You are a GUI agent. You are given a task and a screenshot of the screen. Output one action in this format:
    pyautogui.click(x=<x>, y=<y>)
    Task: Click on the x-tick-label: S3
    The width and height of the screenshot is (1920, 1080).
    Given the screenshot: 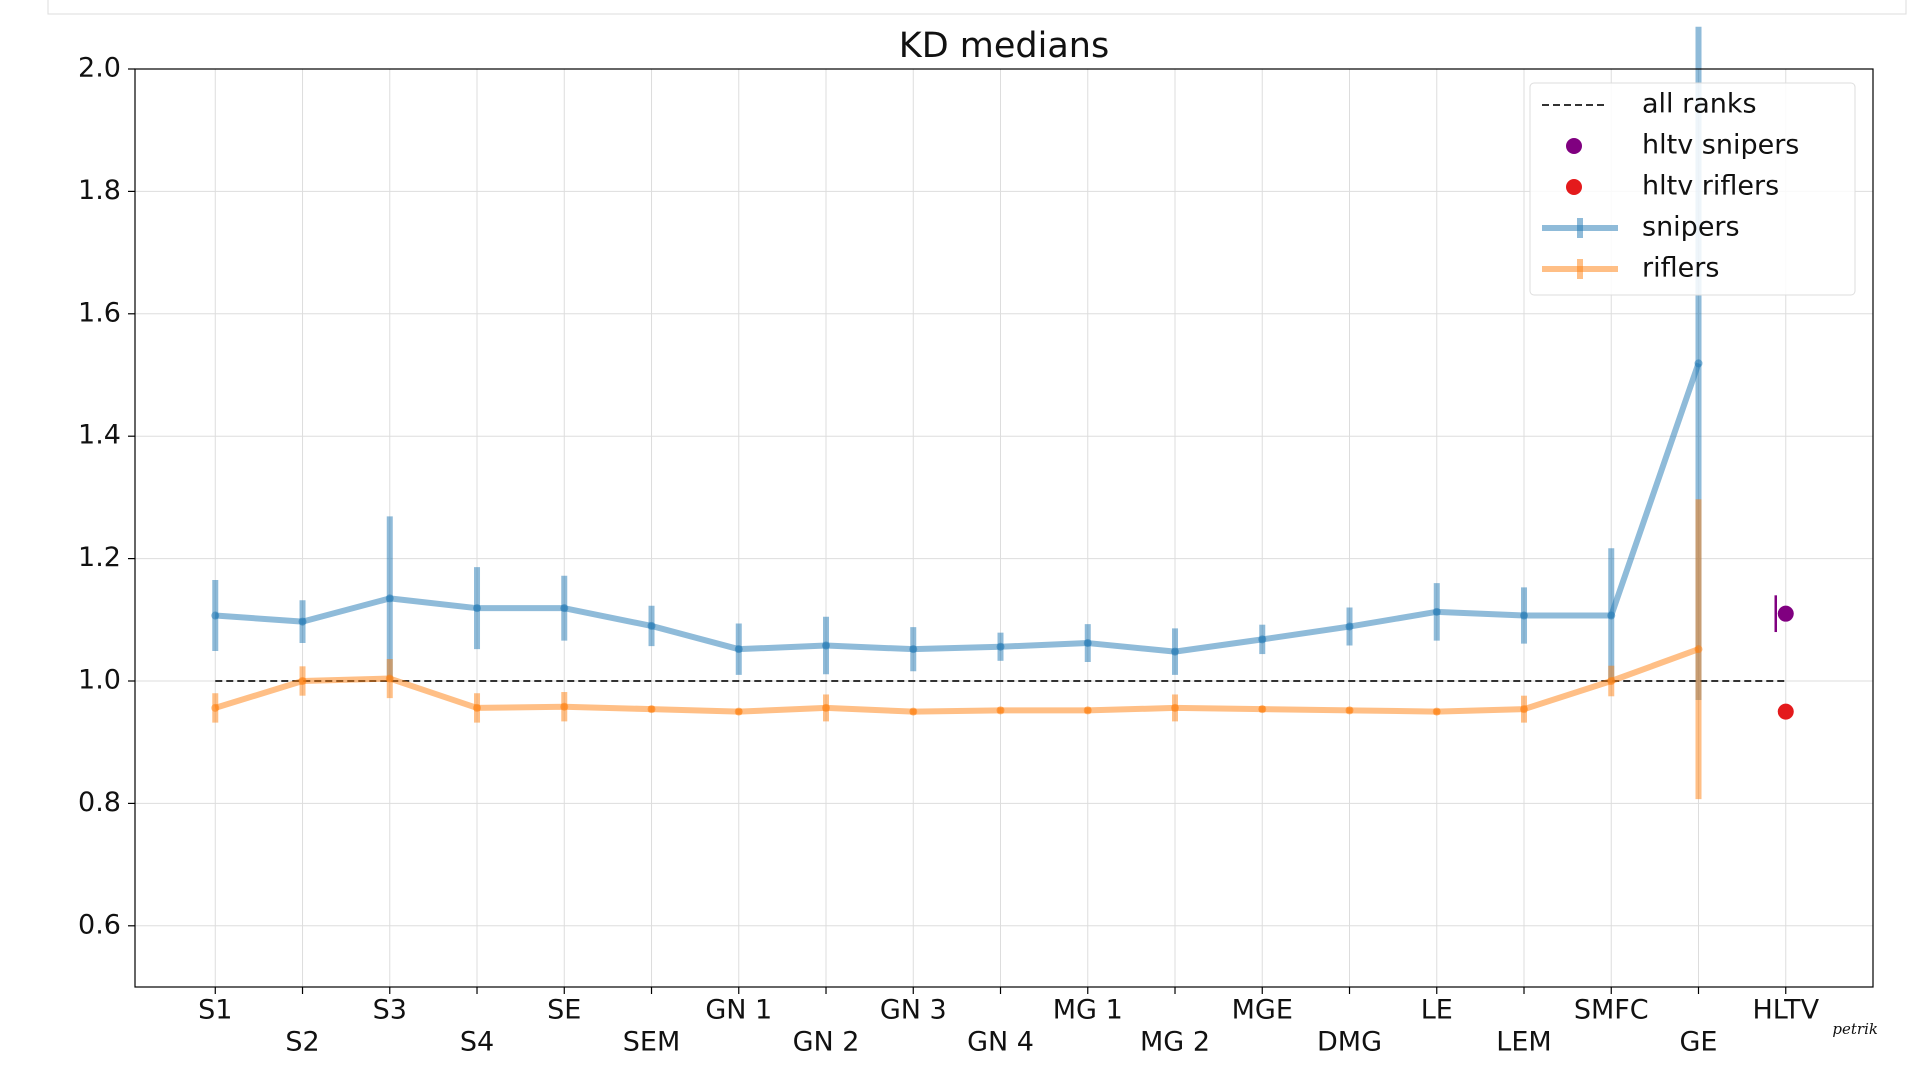 What is the action you would take?
    pyautogui.click(x=390, y=1010)
    